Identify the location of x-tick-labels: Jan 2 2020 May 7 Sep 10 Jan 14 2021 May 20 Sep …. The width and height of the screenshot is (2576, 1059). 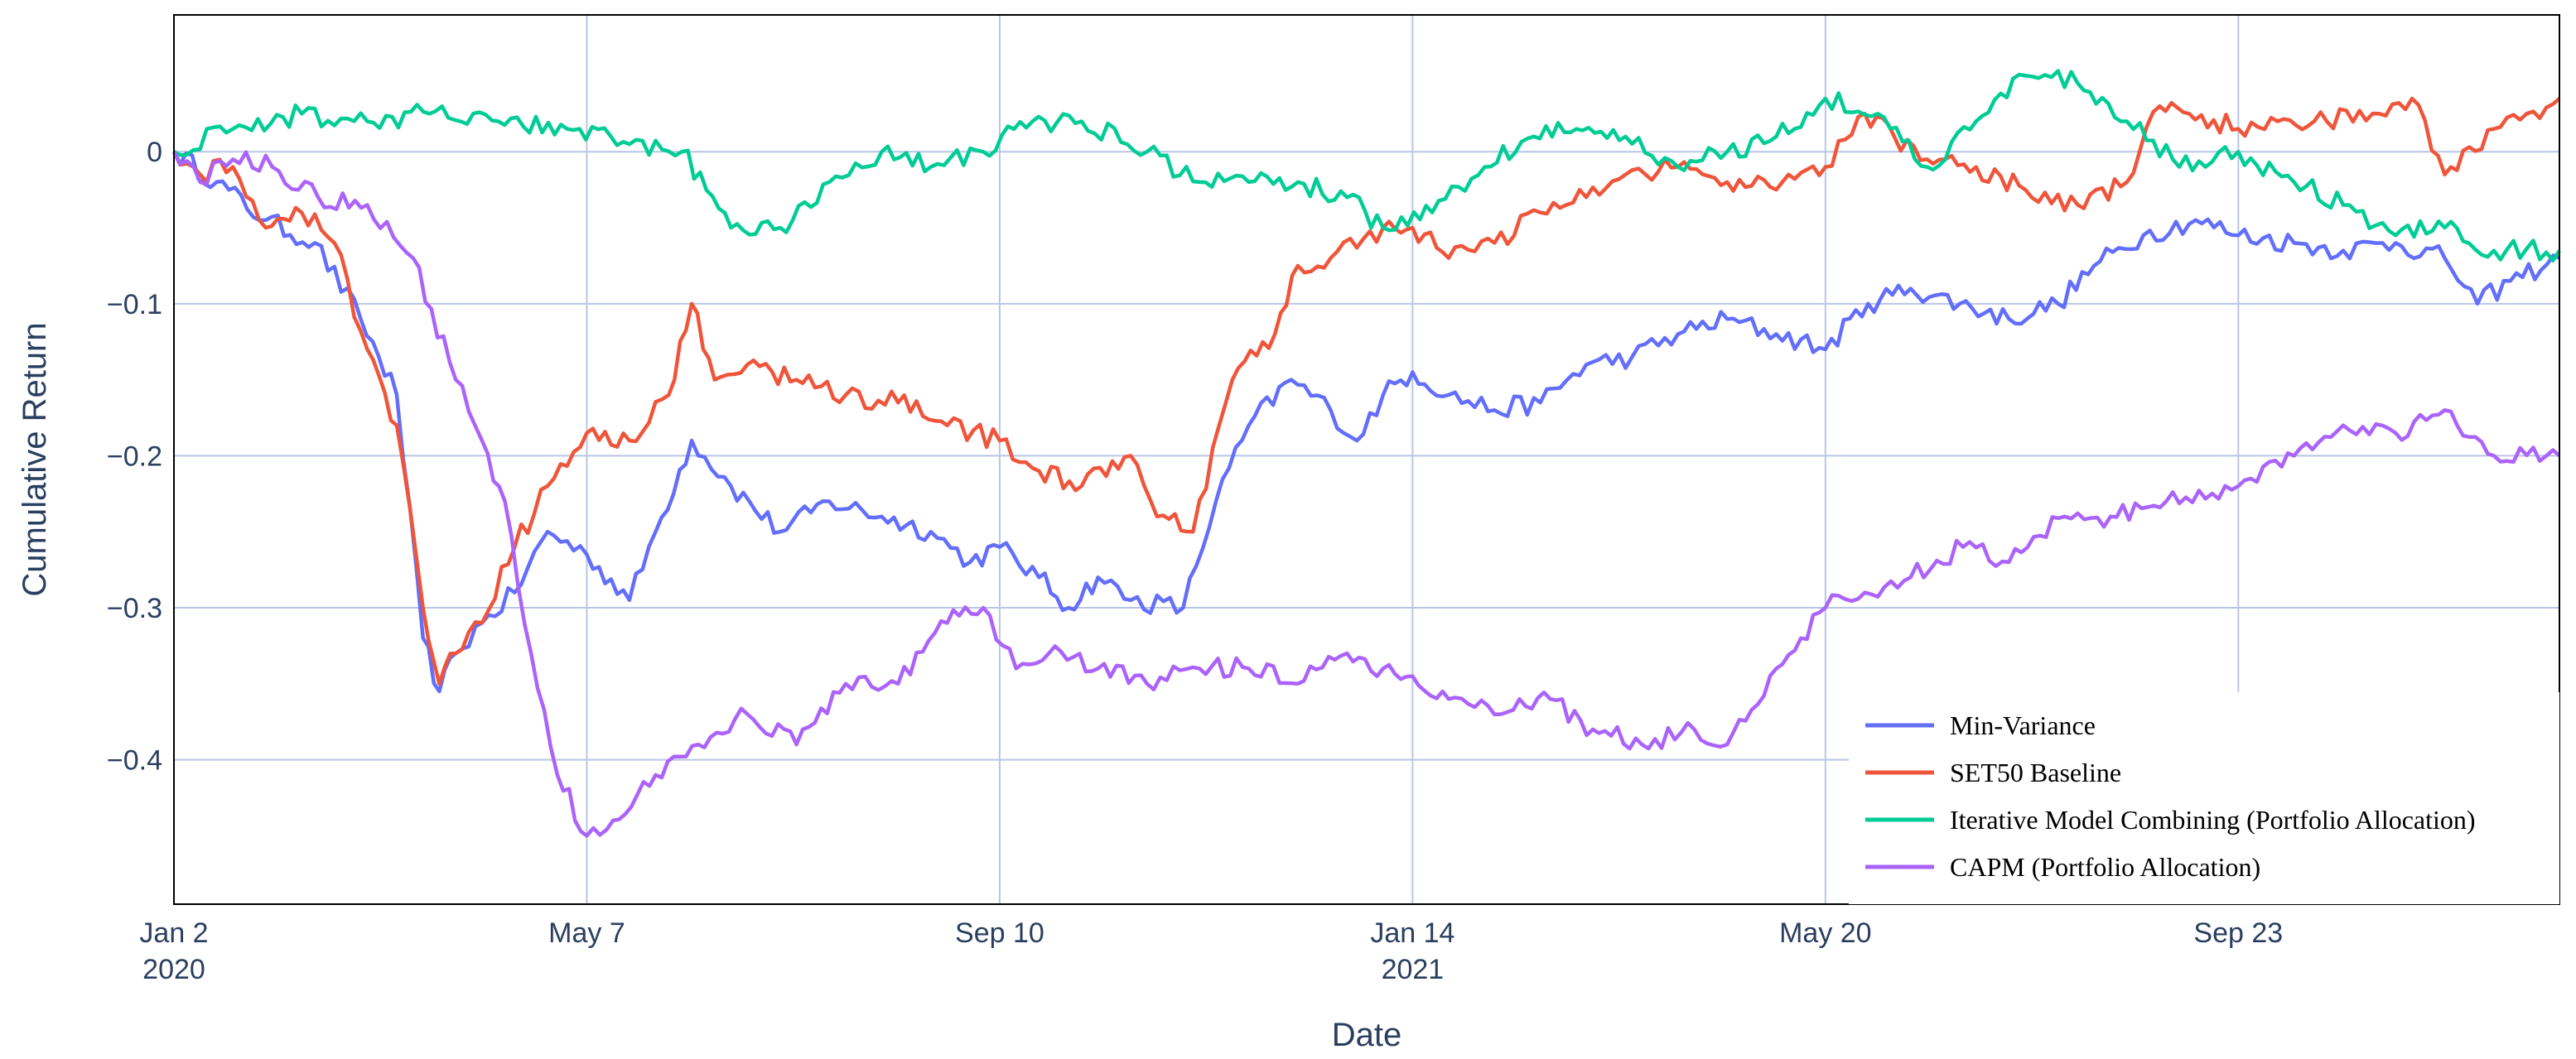
(1211, 951).